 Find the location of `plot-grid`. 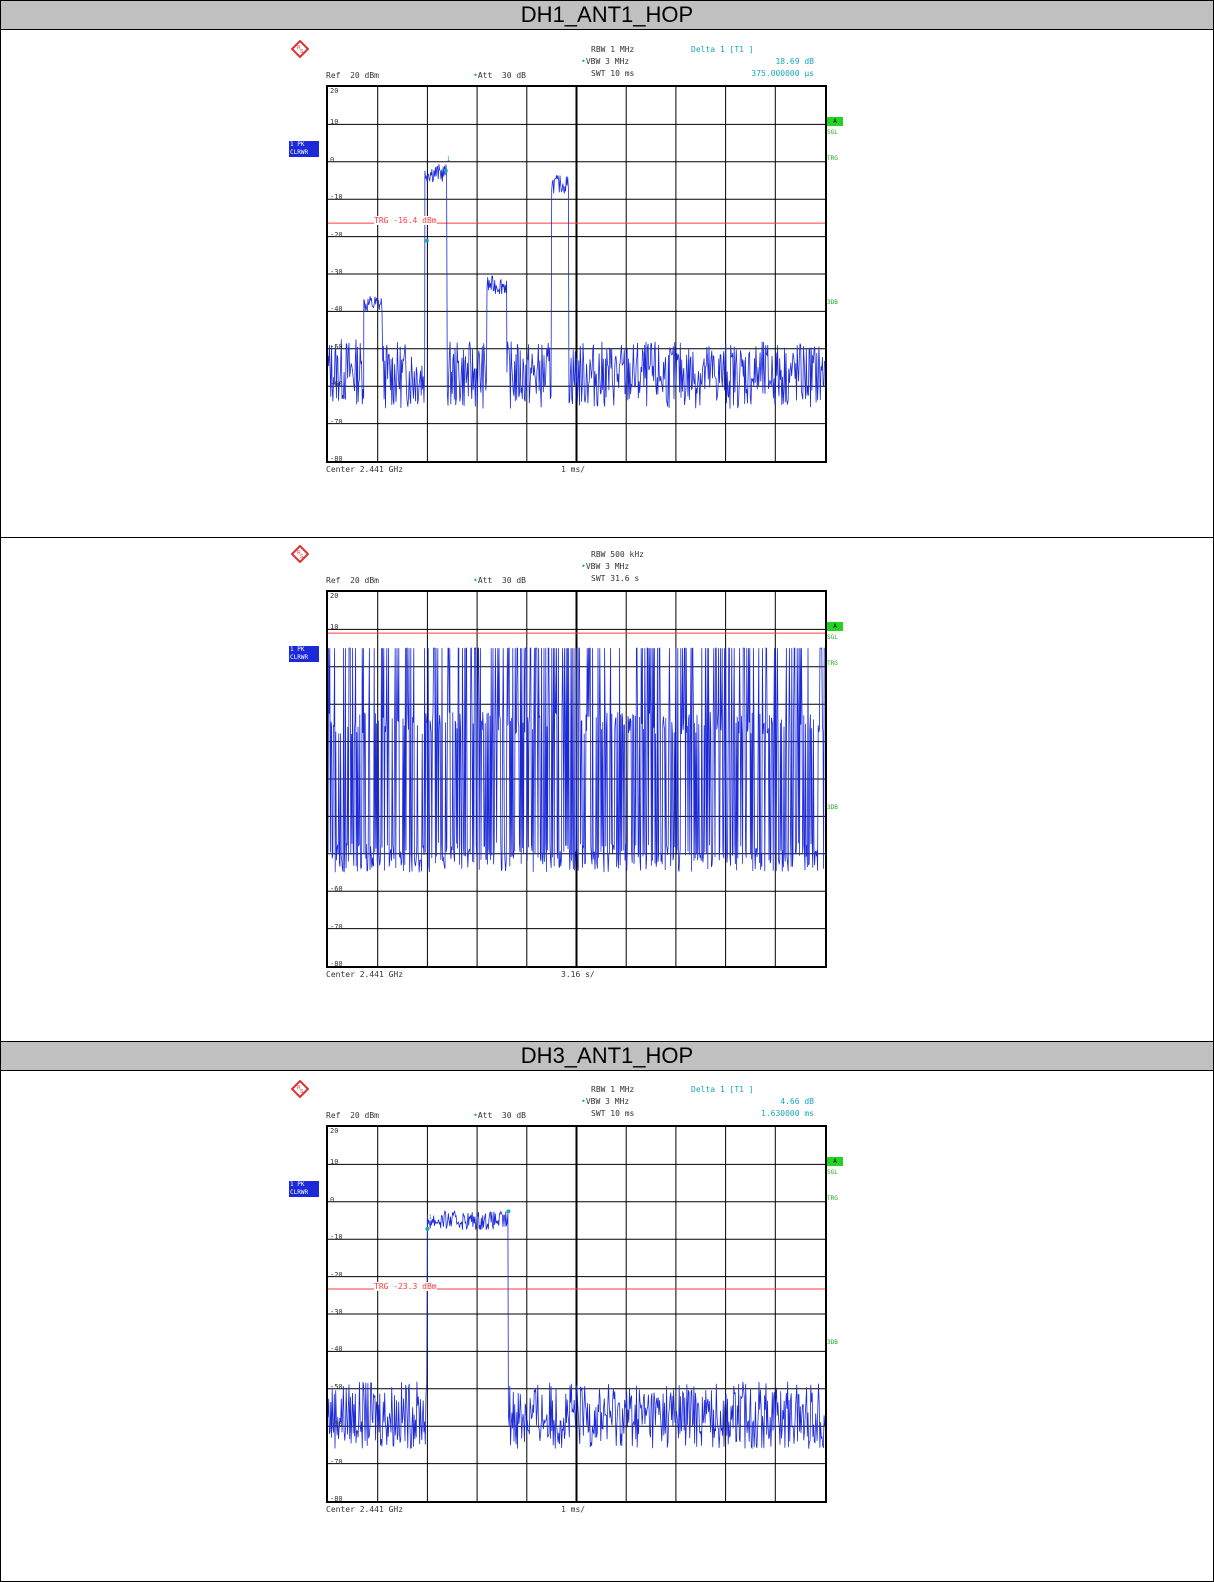

plot-grid is located at coordinates (576, 779).